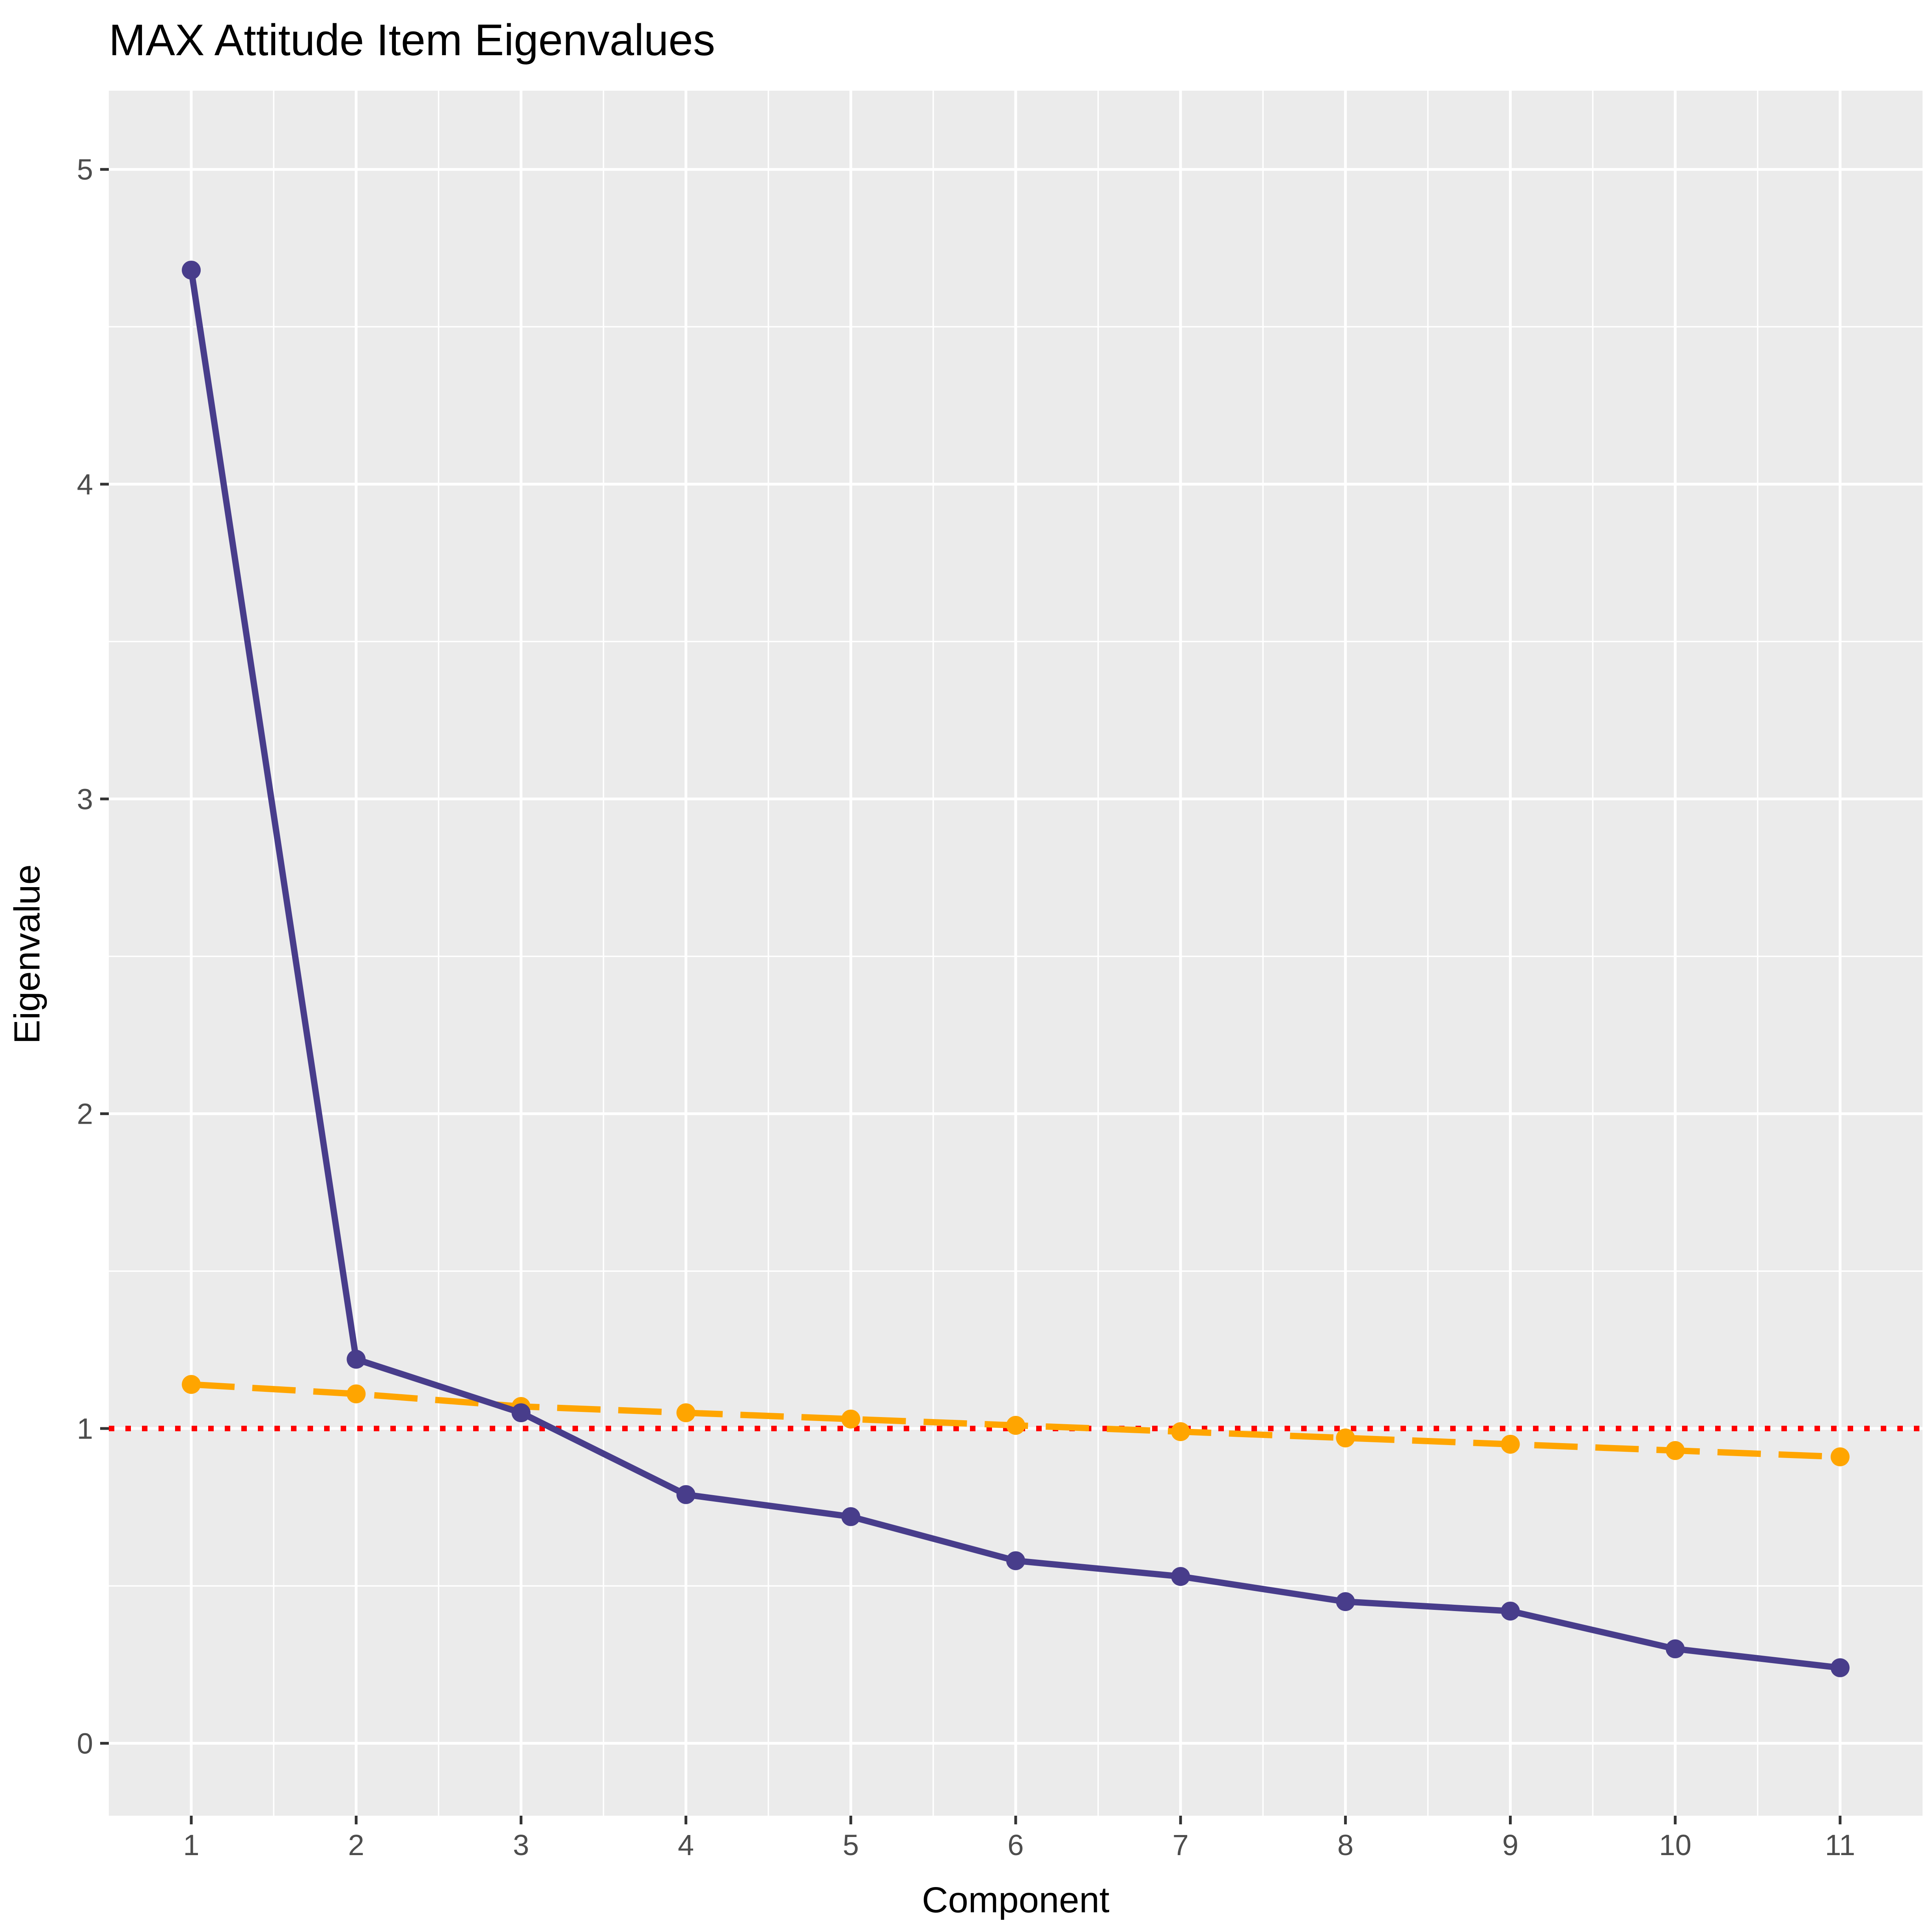  I want to click on y-axis: 0 1 2 3 4 5, so click(93, 957).